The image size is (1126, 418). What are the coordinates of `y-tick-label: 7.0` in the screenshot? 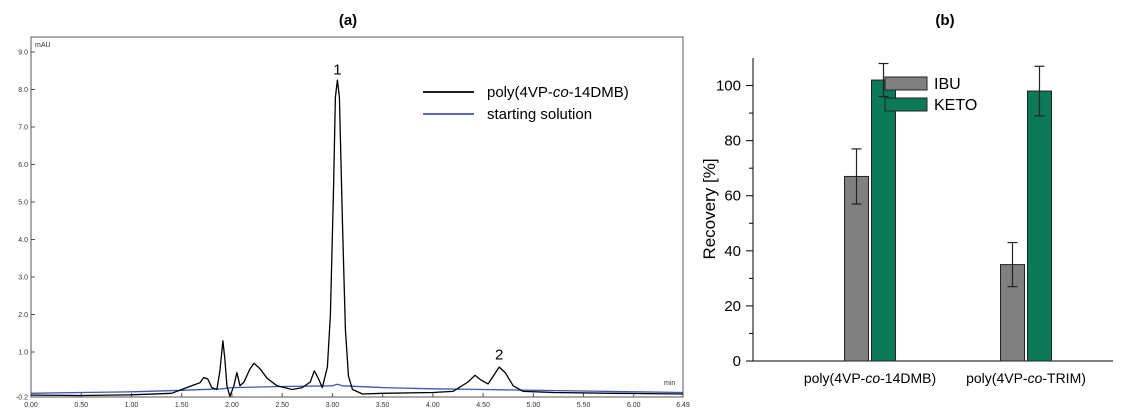 It's located at (23, 128).